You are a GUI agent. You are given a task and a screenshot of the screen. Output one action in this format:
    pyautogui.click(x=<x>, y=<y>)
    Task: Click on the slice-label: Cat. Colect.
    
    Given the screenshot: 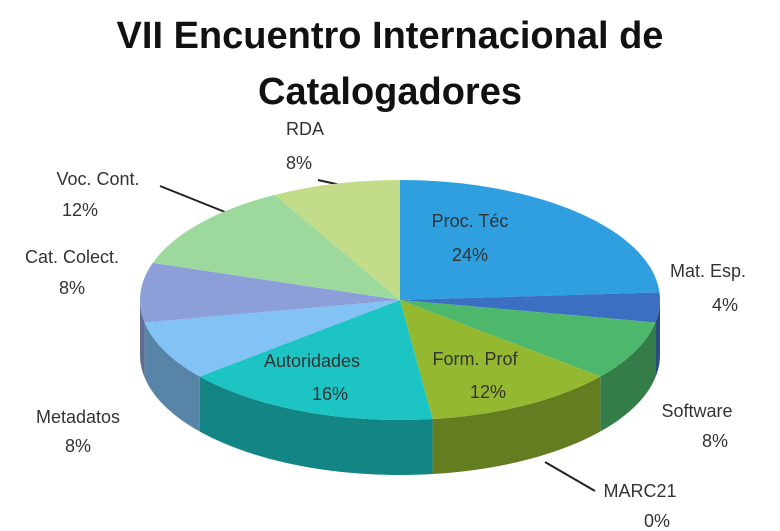 What is the action you would take?
    pyautogui.click(x=72, y=257)
    